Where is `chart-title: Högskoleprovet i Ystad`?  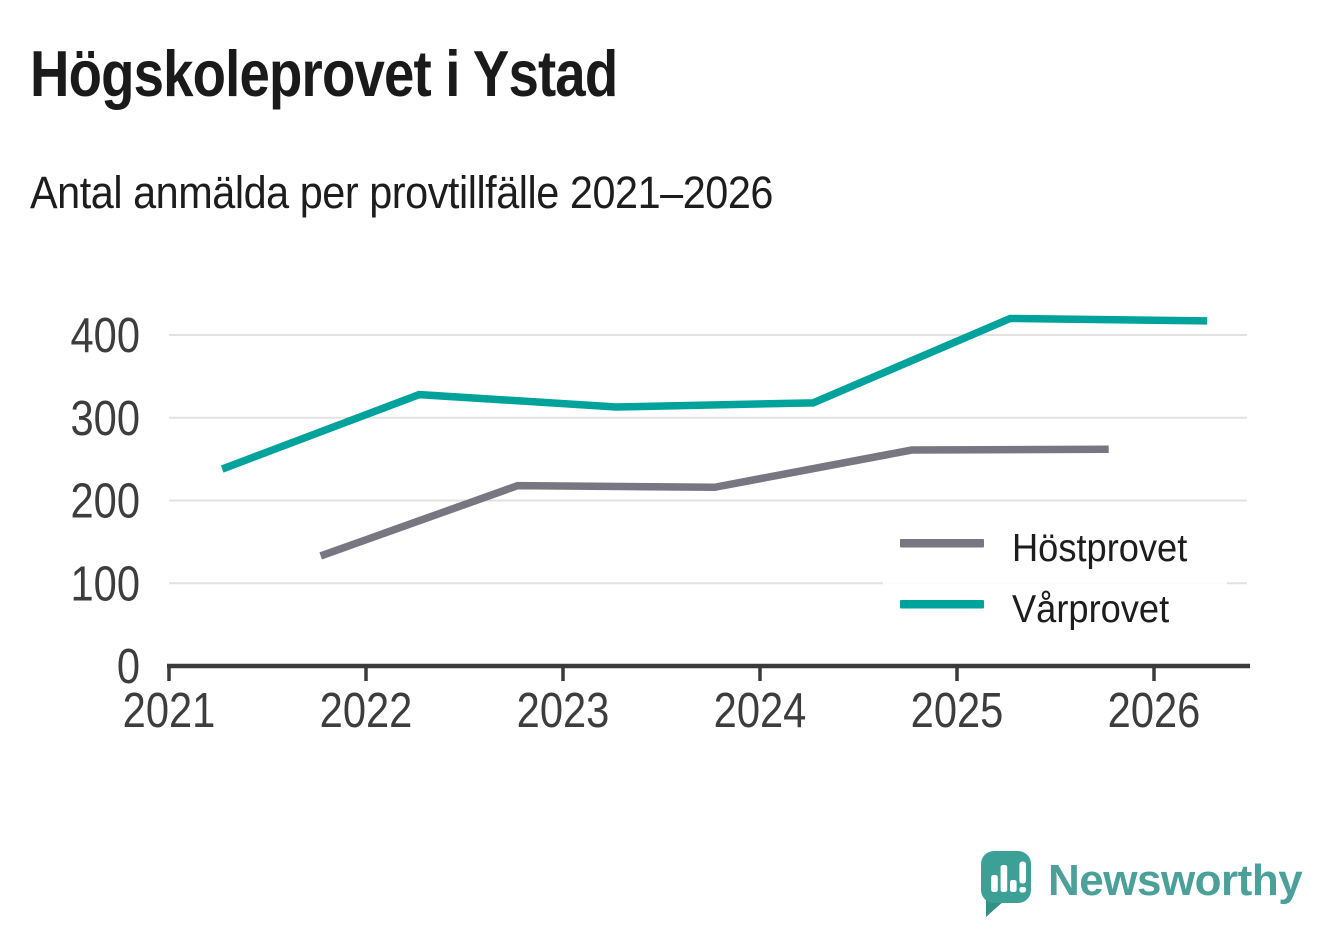 chart-title: Högskoleprovet i Ystad is located at coordinates (324, 73).